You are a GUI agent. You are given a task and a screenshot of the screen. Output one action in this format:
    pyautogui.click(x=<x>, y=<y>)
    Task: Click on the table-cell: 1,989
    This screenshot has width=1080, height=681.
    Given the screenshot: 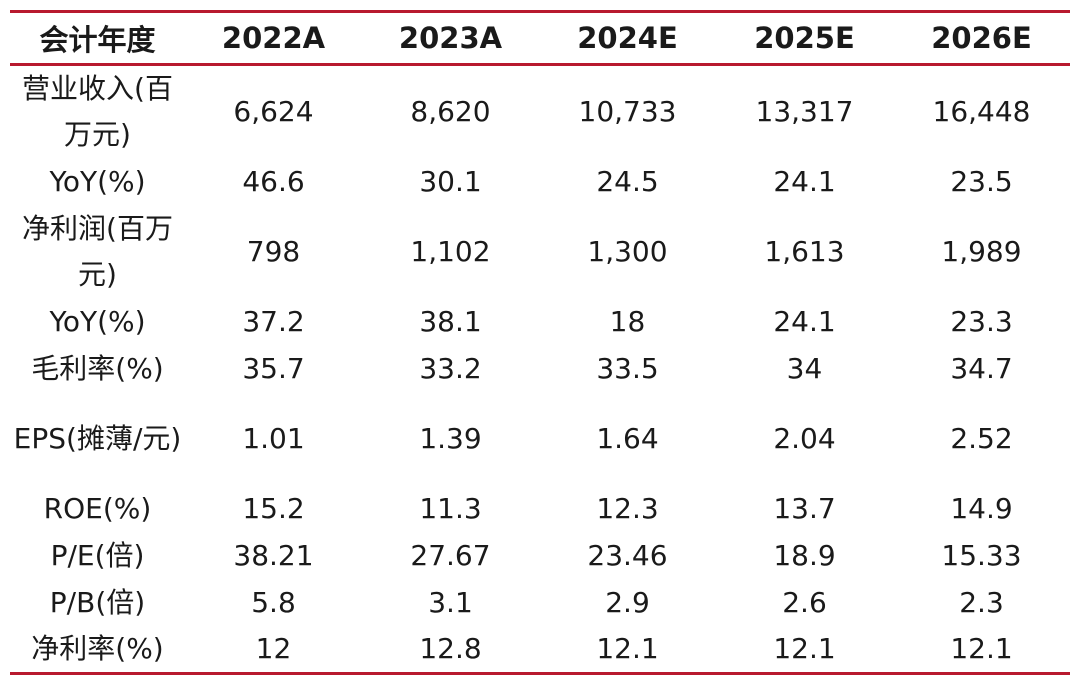 What is the action you would take?
    pyautogui.click(x=981, y=251)
    